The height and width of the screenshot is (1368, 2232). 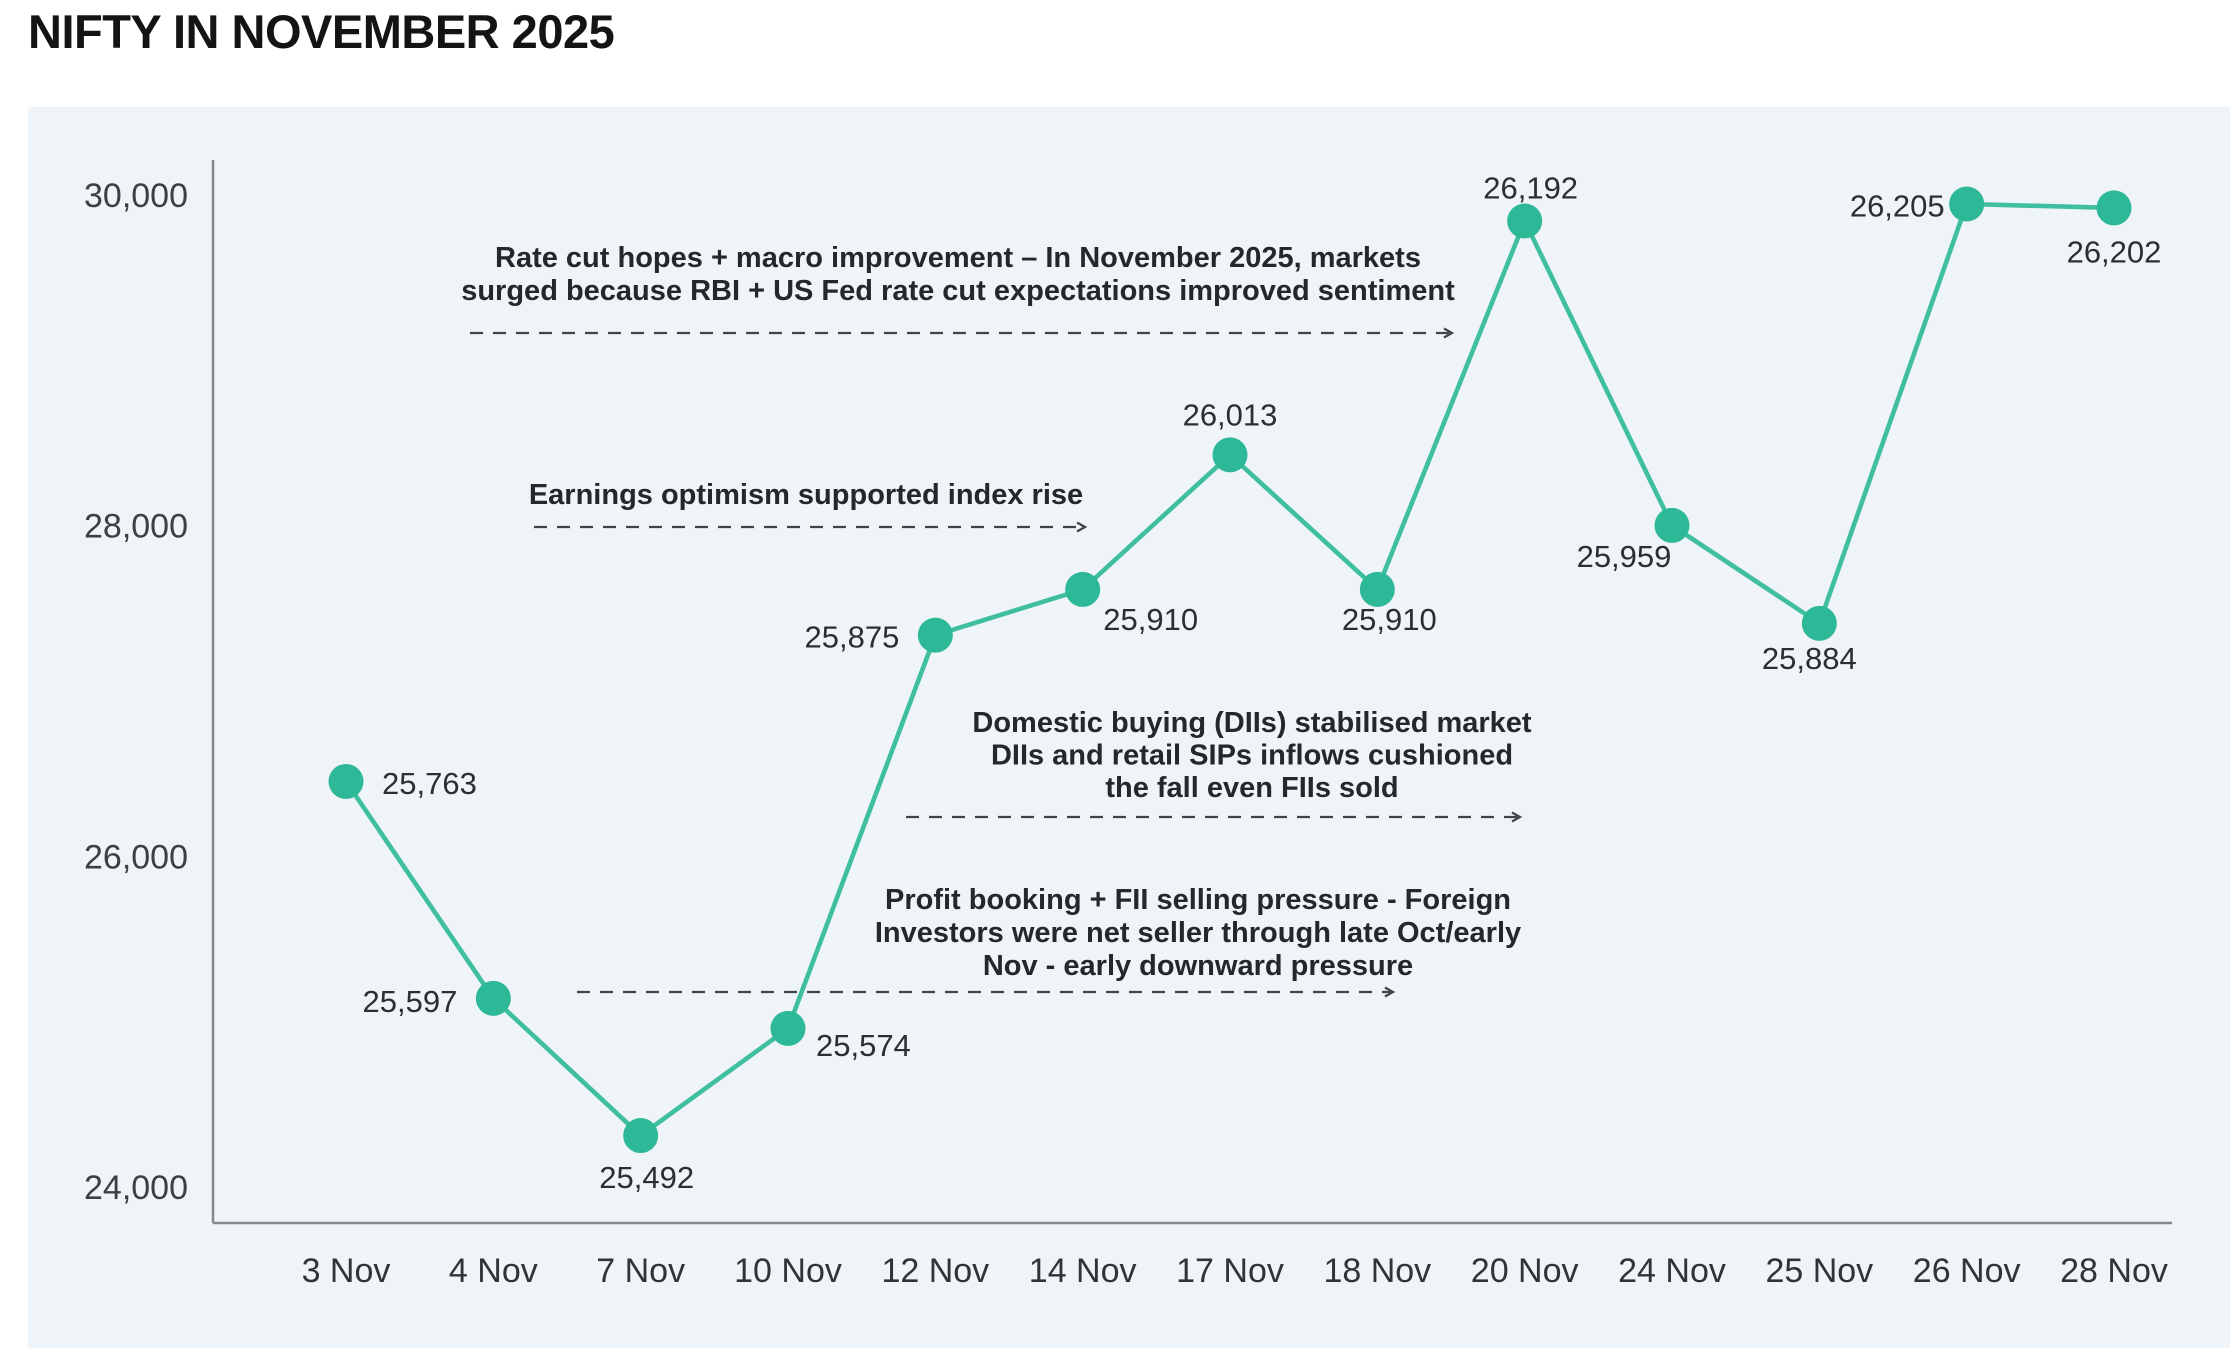 I want to click on data-point-label: 26,205, so click(x=1897, y=206).